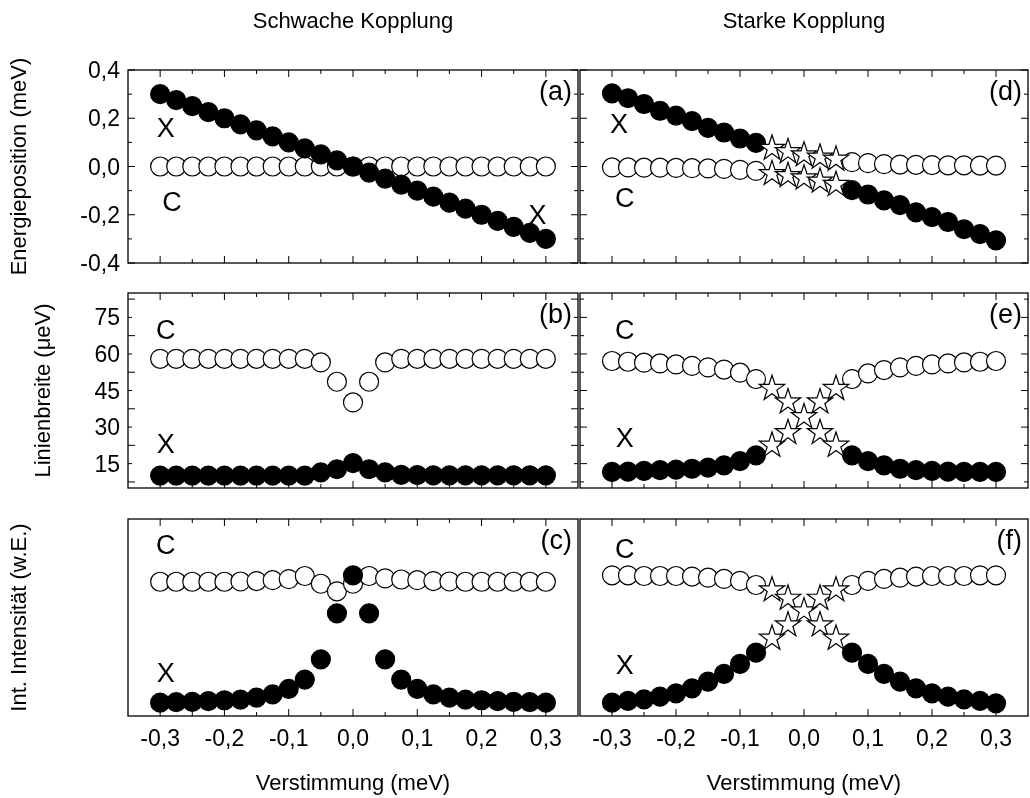 The width and height of the screenshot is (1030, 798). What do you see at coordinates (556, 540) in the screenshot?
I see `text: (c)` at bounding box center [556, 540].